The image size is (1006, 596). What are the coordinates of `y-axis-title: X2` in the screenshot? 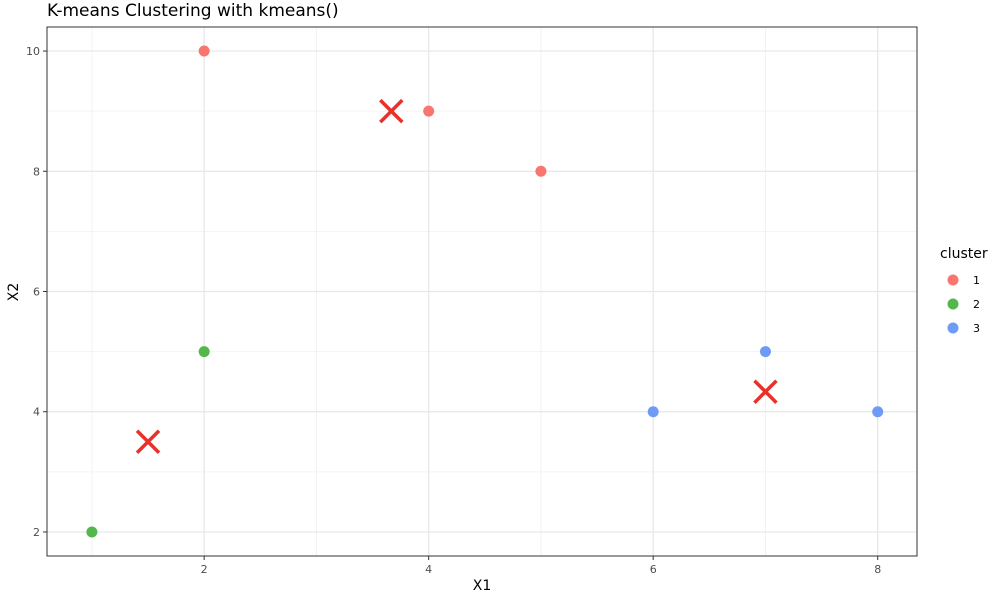 It's located at (14, 292).